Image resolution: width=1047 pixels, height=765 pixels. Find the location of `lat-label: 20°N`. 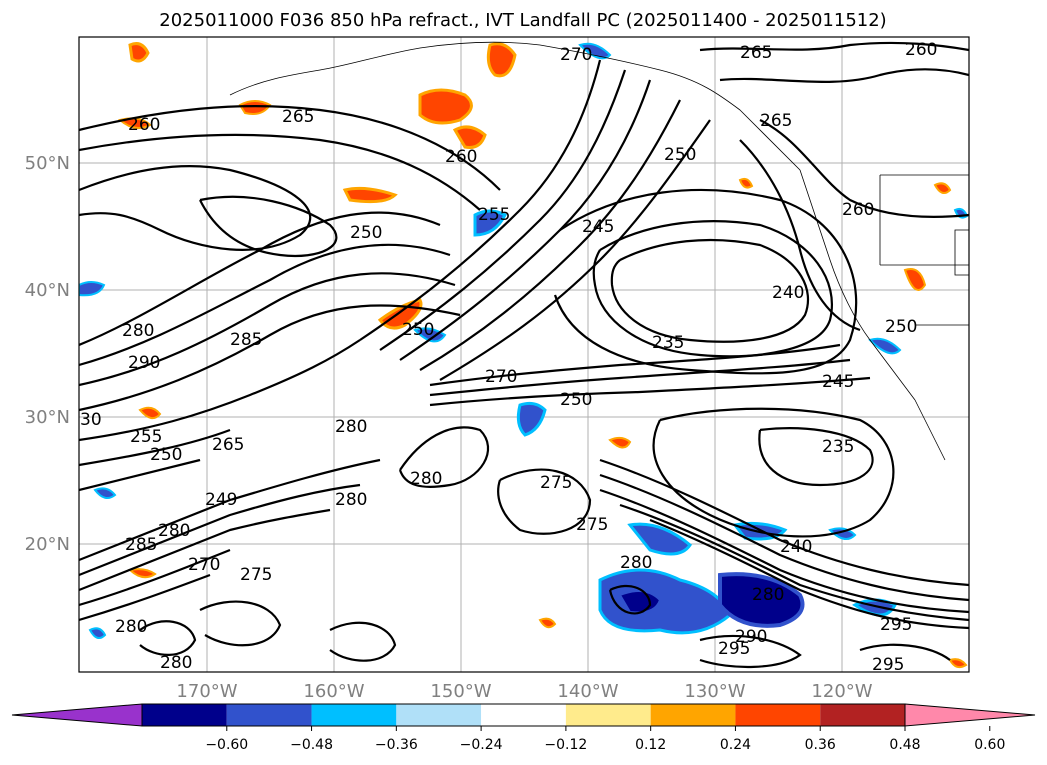

lat-label: 20°N is located at coordinates (47, 544).